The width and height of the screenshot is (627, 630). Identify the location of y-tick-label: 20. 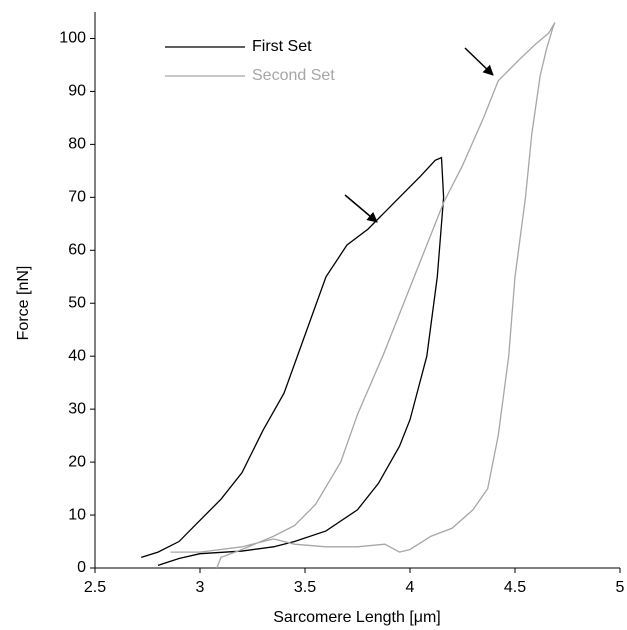
(77, 461).